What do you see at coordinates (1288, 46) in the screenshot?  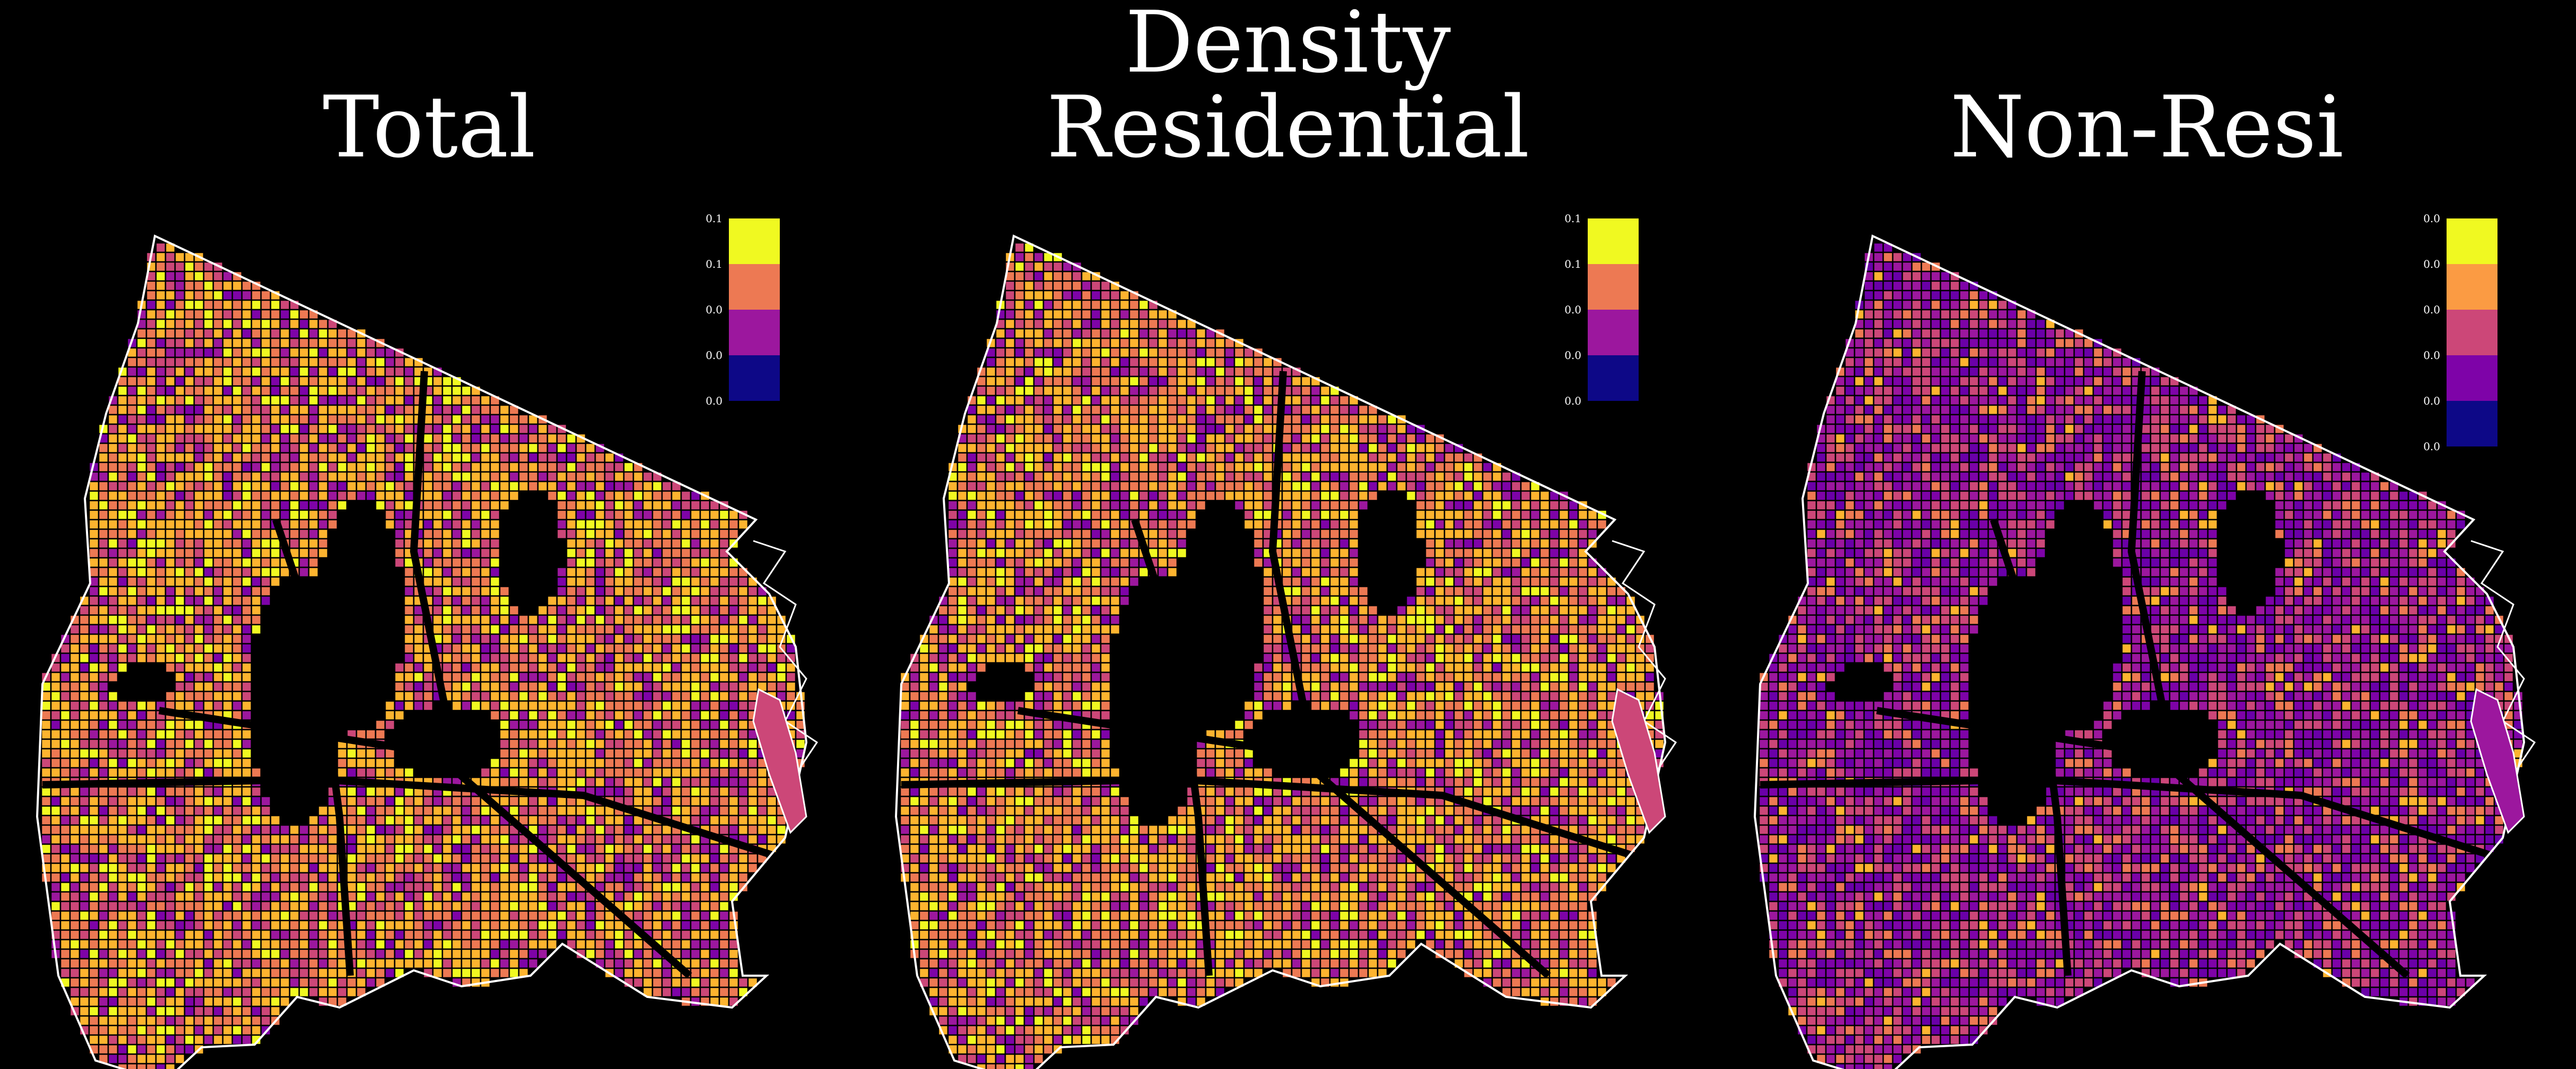 I see `density-suptitle: Density` at bounding box center [1288, 46].